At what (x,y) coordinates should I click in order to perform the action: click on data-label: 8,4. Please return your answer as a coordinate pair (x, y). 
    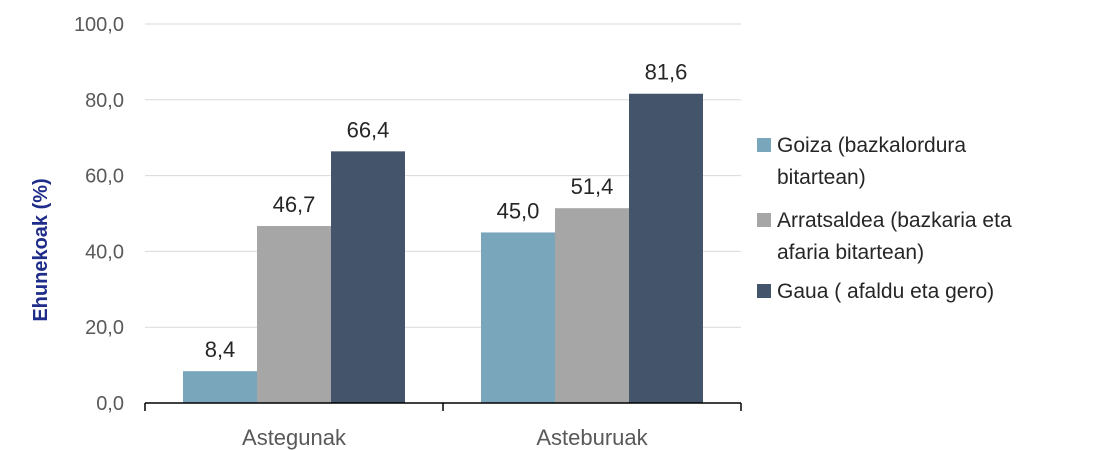
    Looking at the image, I should click on (220, 349).